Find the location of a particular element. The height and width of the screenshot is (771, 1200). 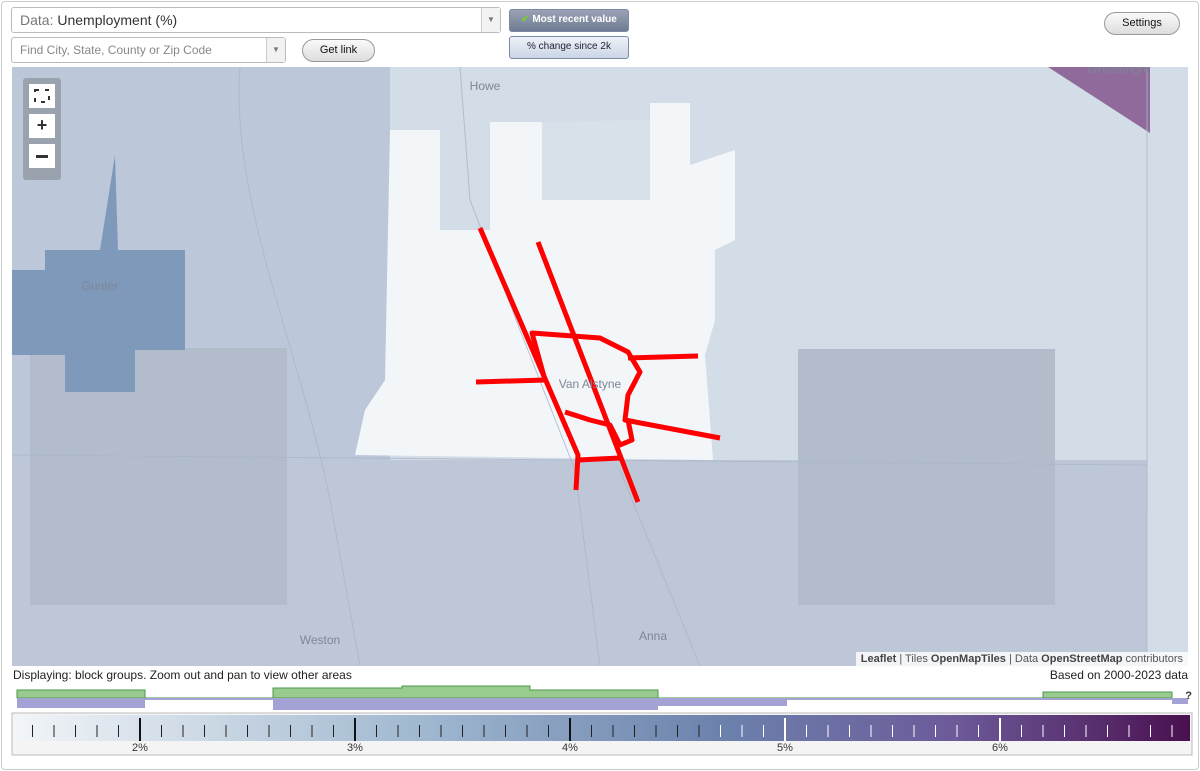

data-select: Data: Unemployment (%) ▼ is located at coordinates (256, 20).